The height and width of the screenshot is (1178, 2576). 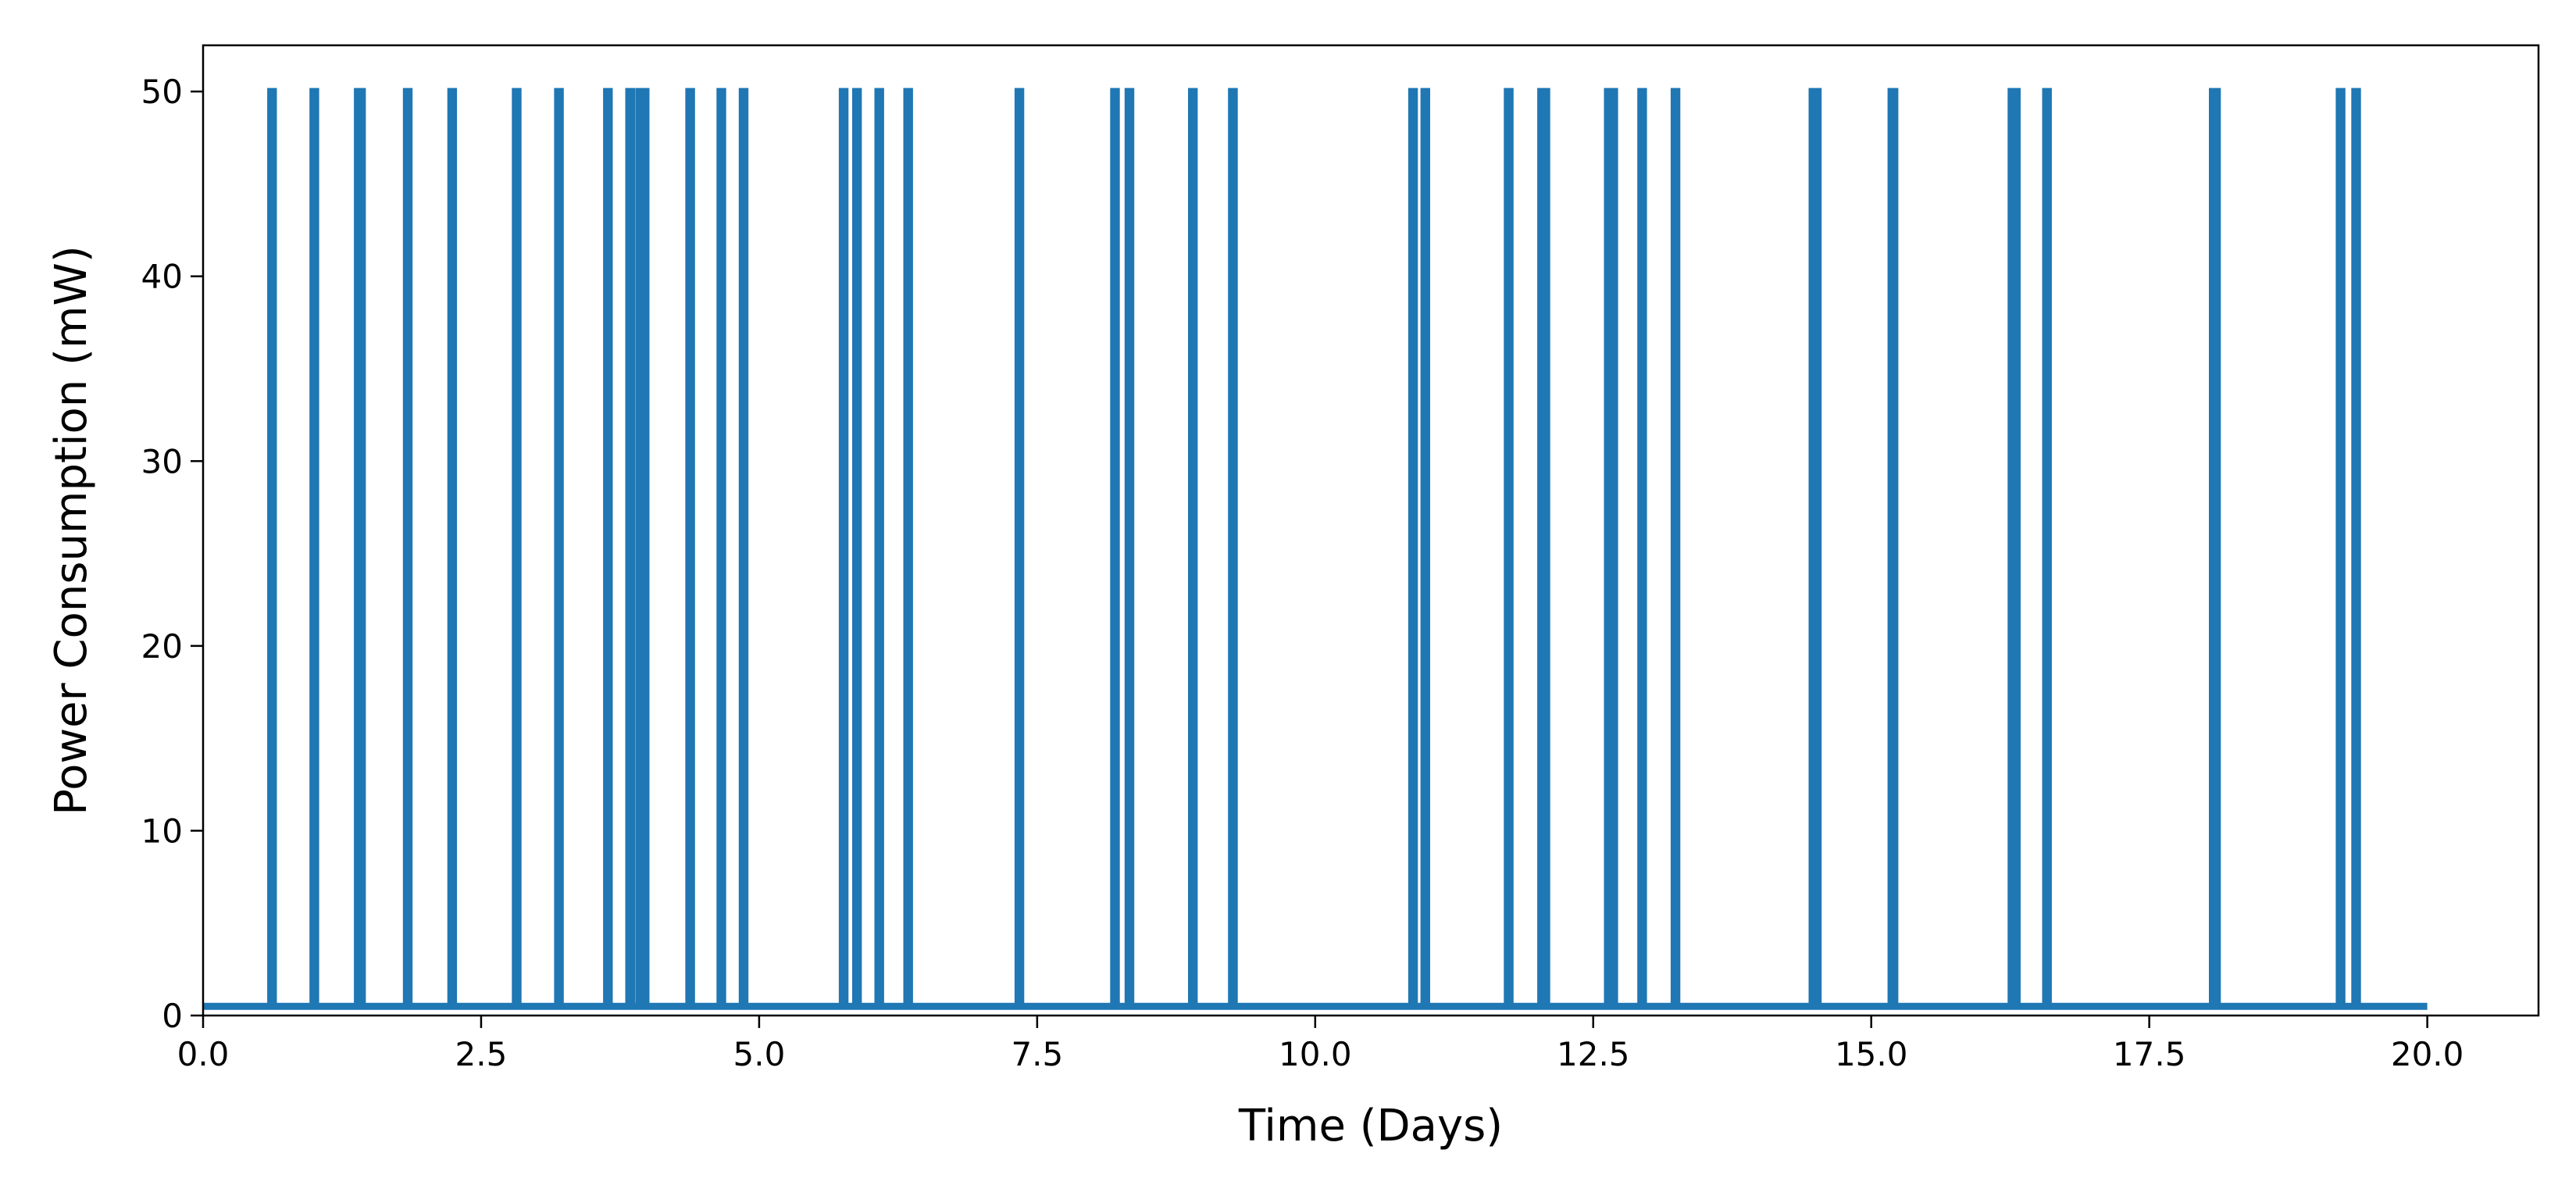 I want to click on x-tick-label-2: 5.0, so click(x=759, y=1054).